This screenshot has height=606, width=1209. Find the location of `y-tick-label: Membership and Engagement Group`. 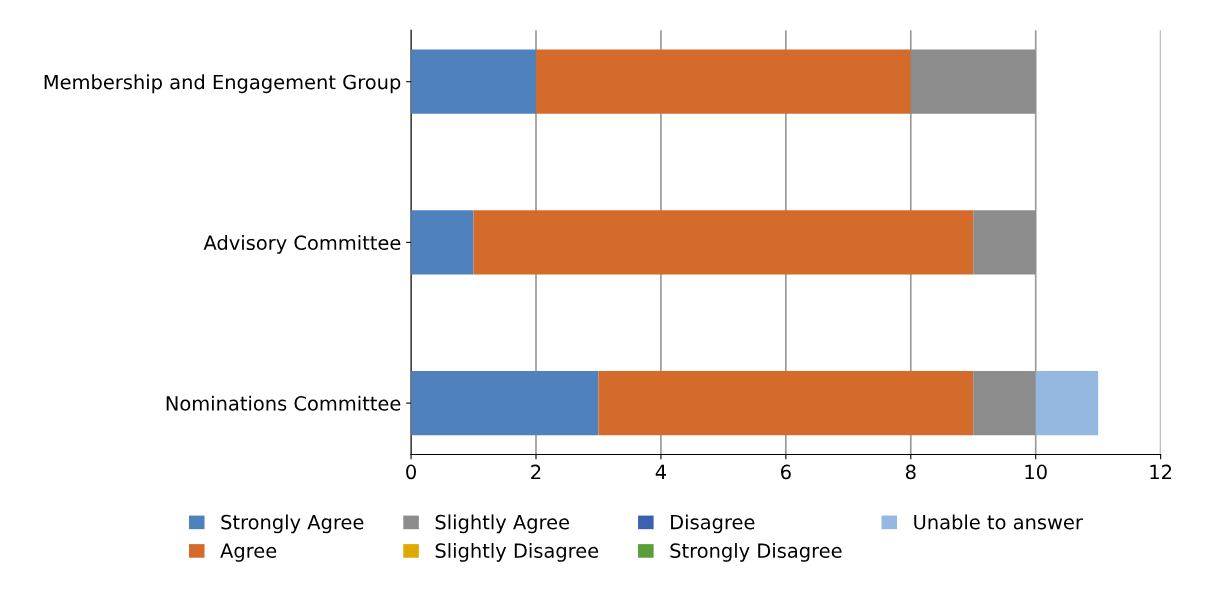

y-tick-label: Membership and Engagement Group is located at coordinates (222, 84).